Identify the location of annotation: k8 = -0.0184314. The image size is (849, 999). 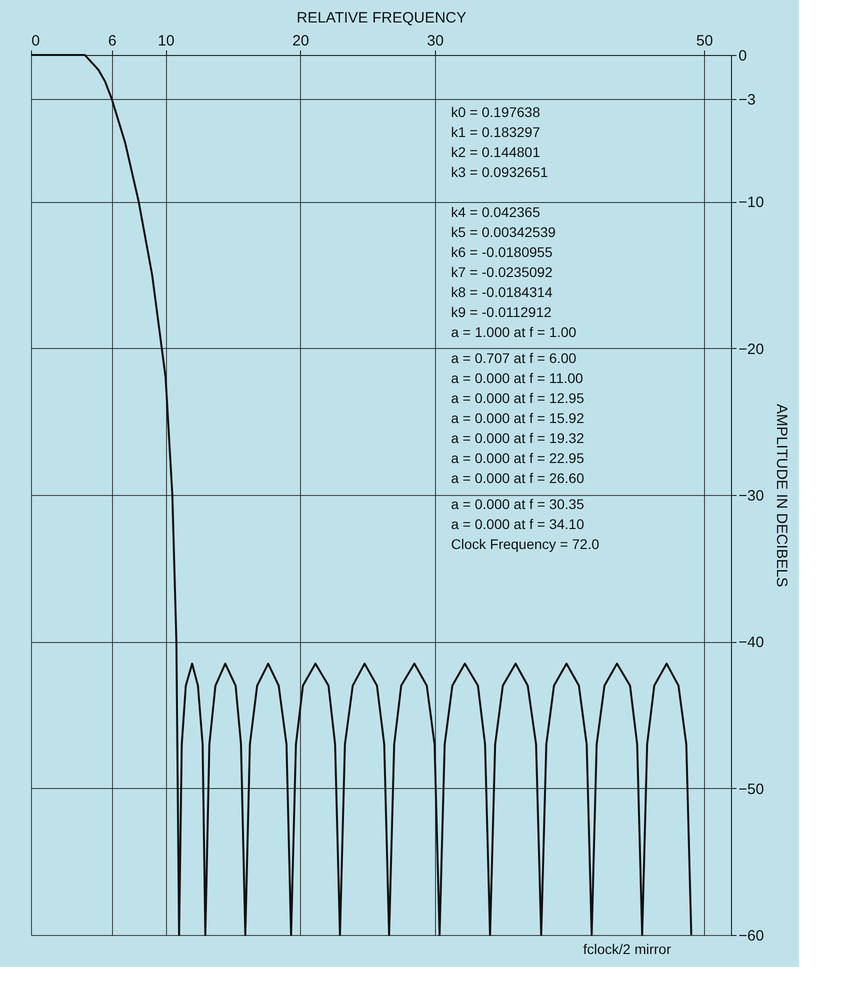
(502, 292).